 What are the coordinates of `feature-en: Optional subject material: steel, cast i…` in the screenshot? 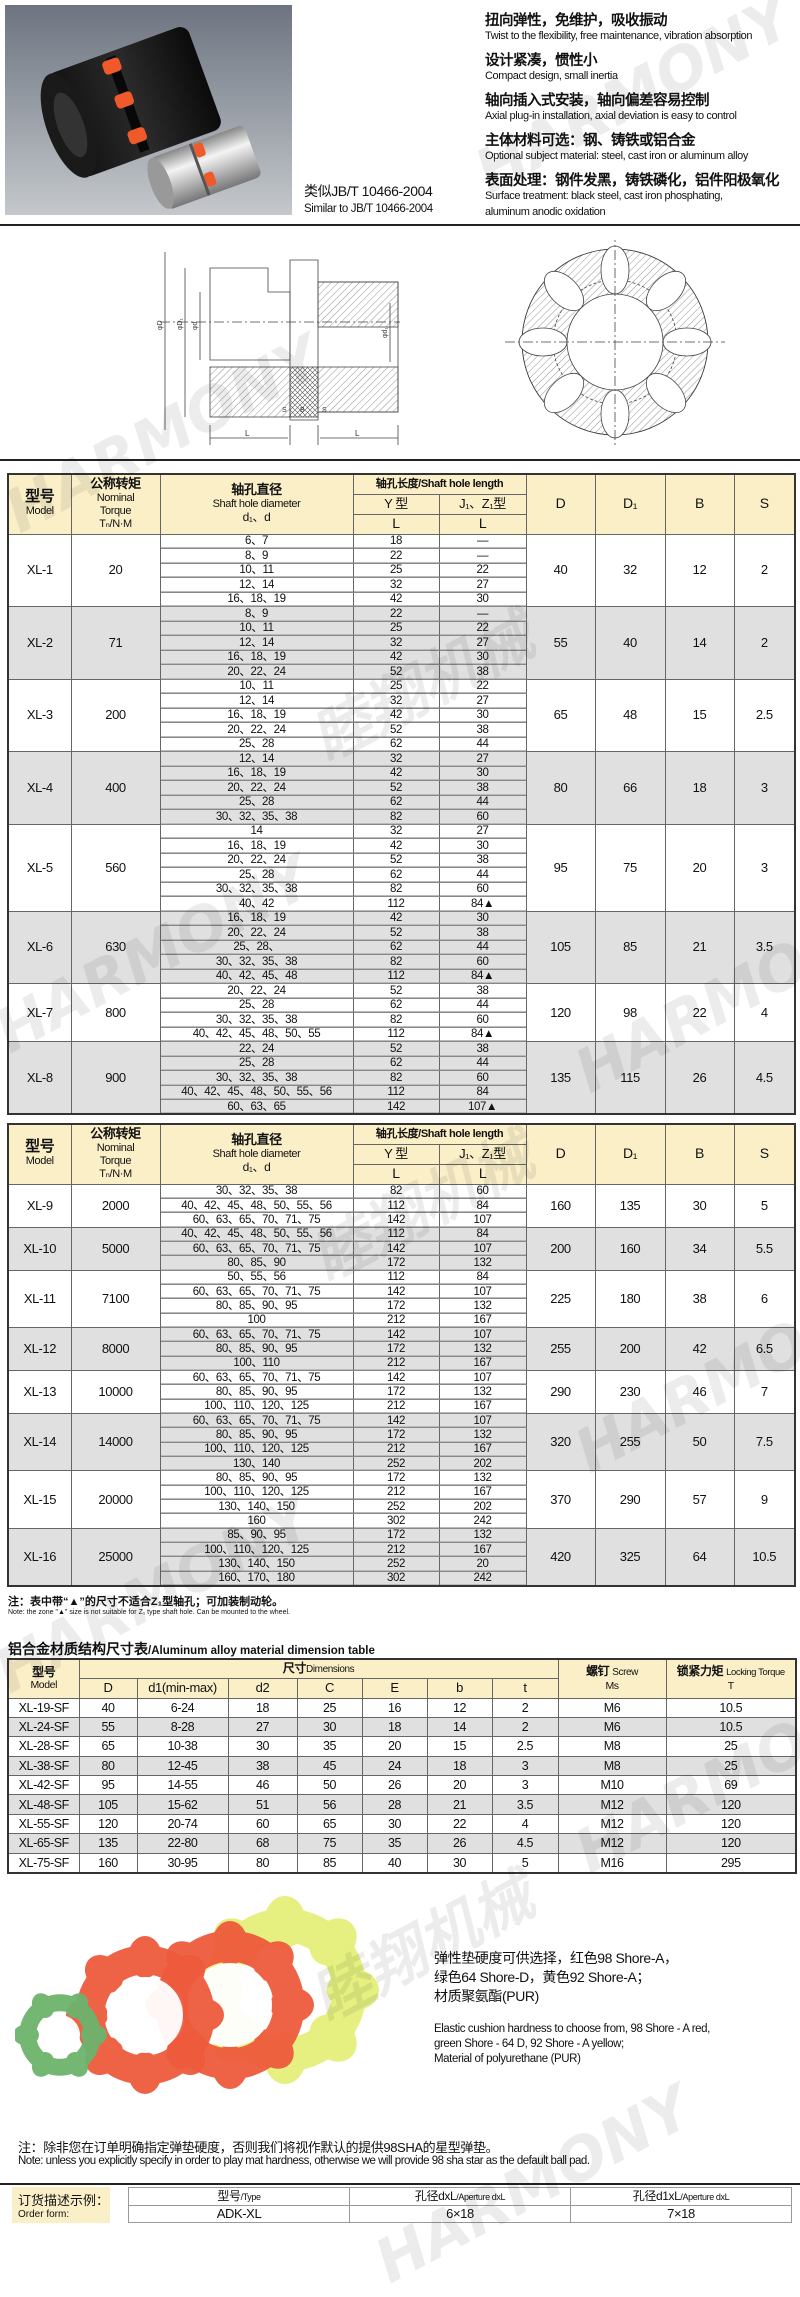 It's located at (616, 156).